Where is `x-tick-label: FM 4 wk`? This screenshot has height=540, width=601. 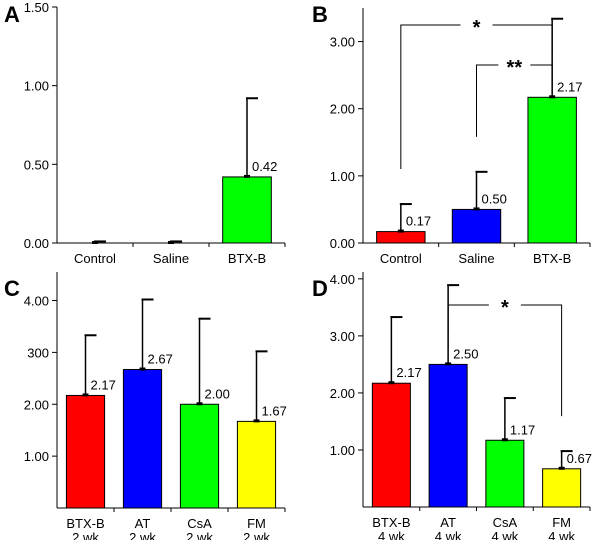 x-tick-label: FM 4 wk is located at coordinates (561, 527).